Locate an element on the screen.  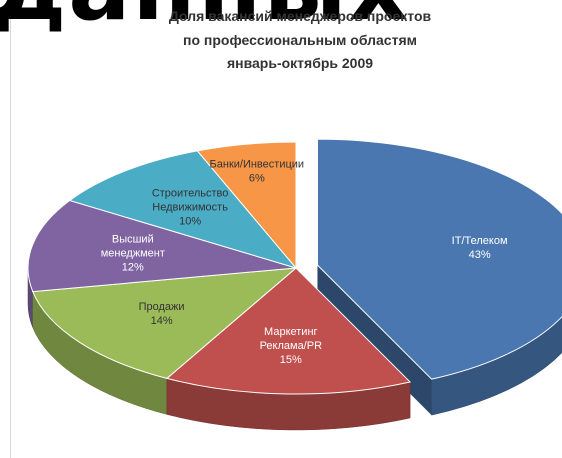
pie-category-label-маркетинг-1: Реклама/PR is located at coordinates (291, 346).